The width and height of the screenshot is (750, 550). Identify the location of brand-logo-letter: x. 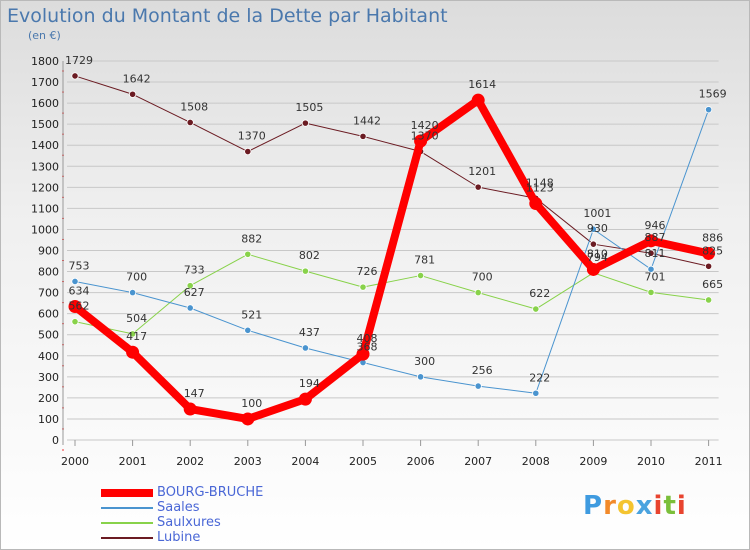
(644, 506).